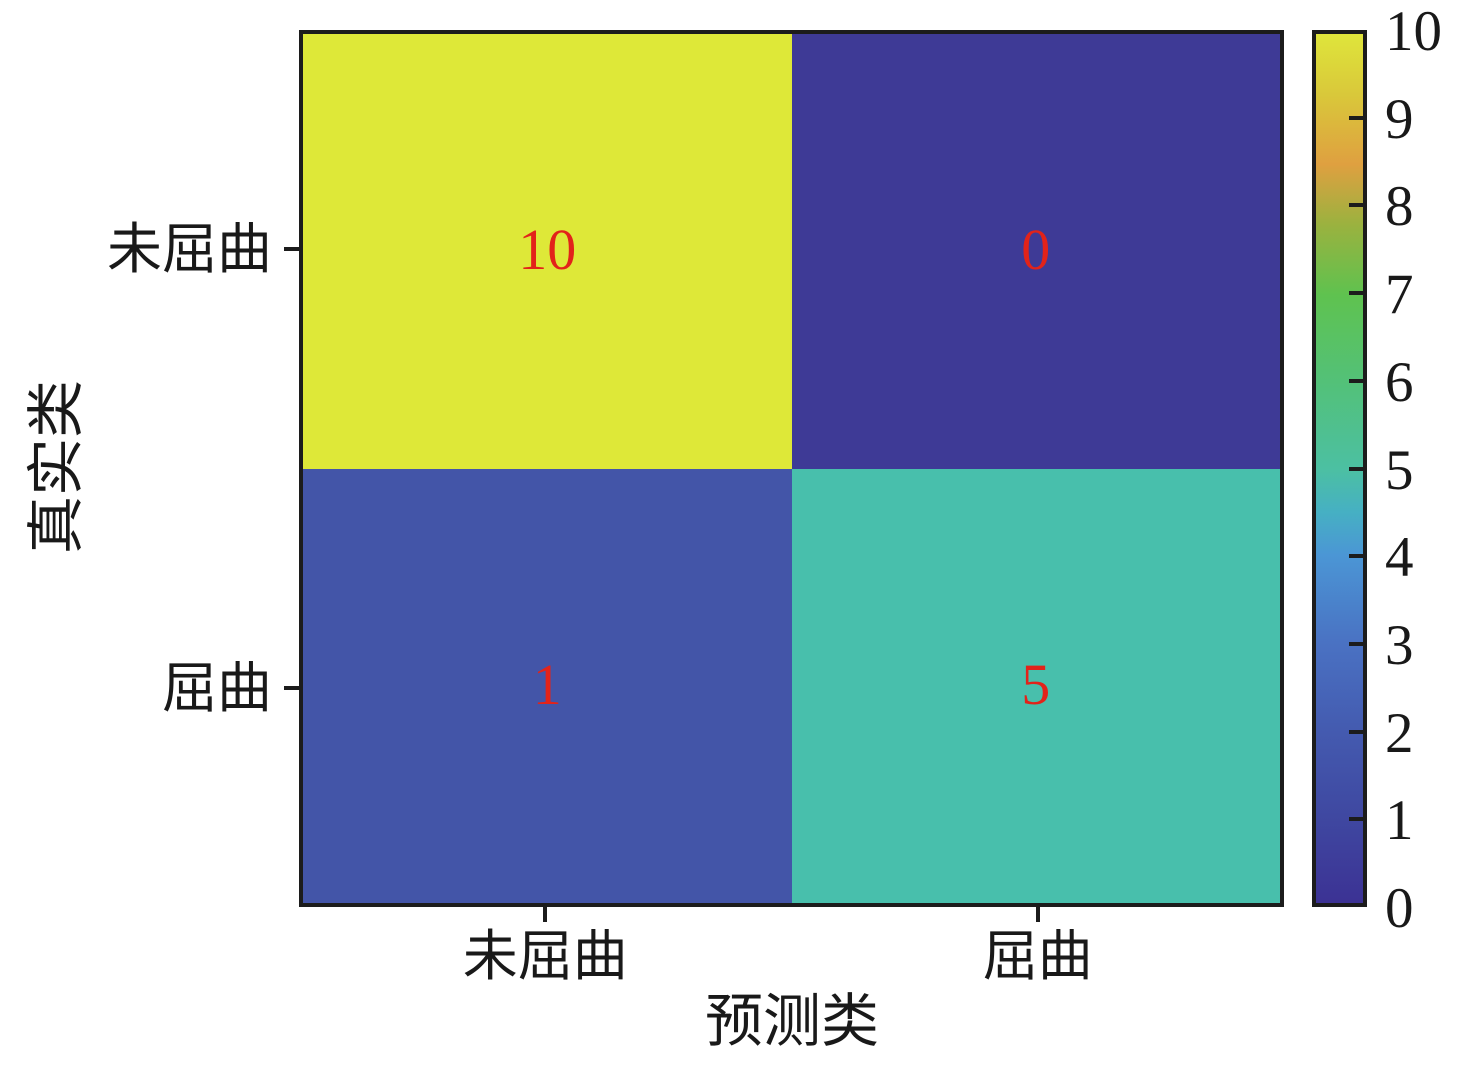  I want to click on cell-value: 5, so click(1036, 684).